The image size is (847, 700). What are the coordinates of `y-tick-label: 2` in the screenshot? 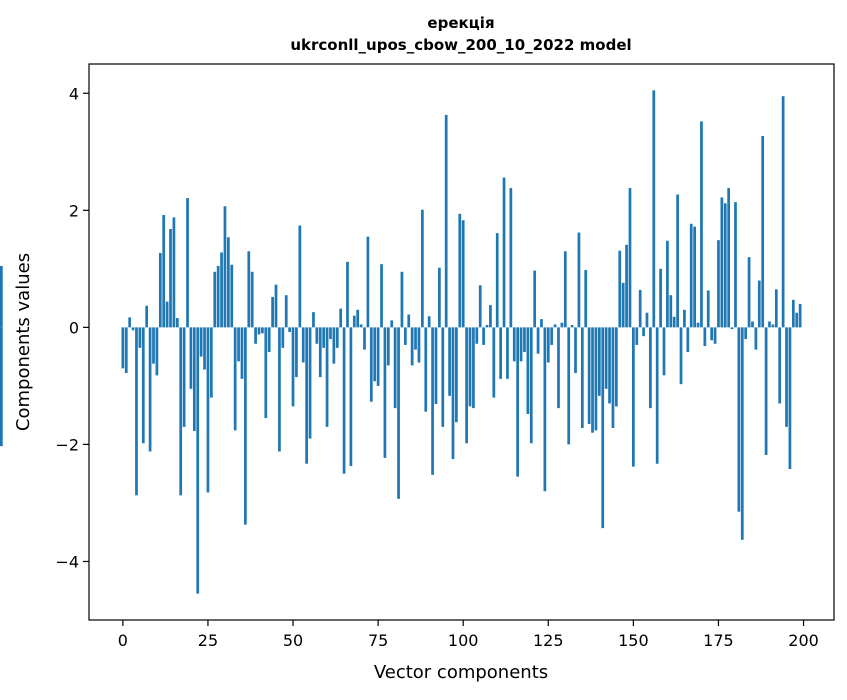 It's located at (74, 210).